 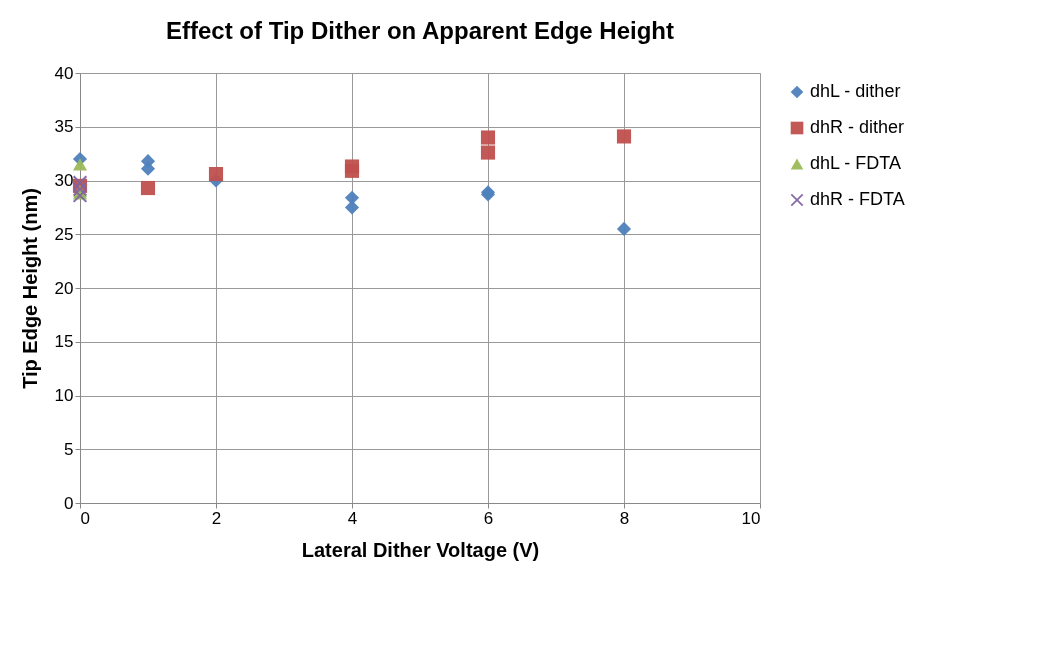 I want to click on legend-label: dhL - dither, so click(x=855, y=91).